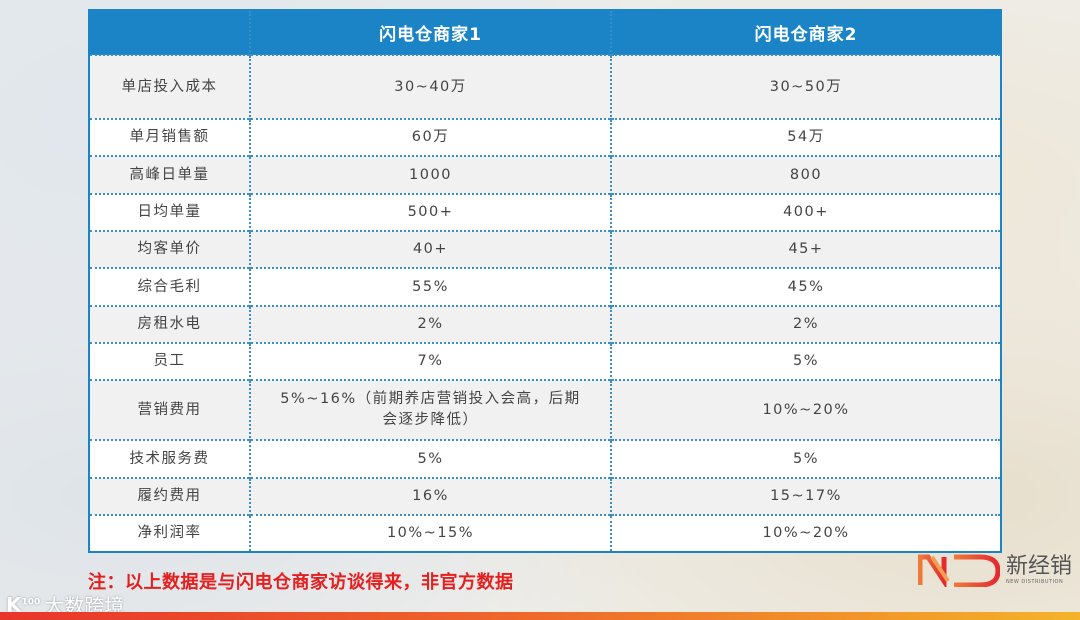  What do you see at coordinates (430, 458) in the screenshot?
I see `merchant1-value: 5%` at bounding box center [430, 458].